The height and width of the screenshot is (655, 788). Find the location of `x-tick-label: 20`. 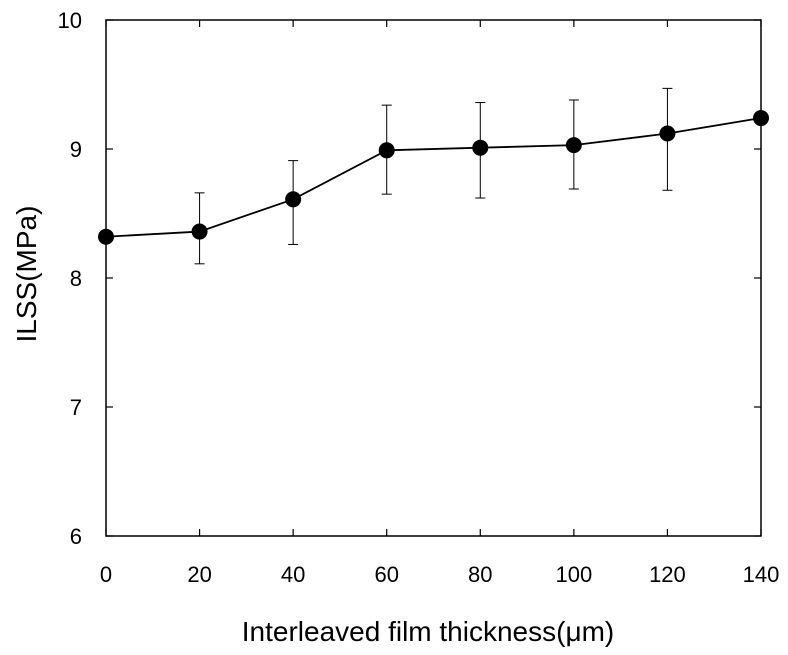

x-tick-label: 20 is located at coordinates (199, 574).